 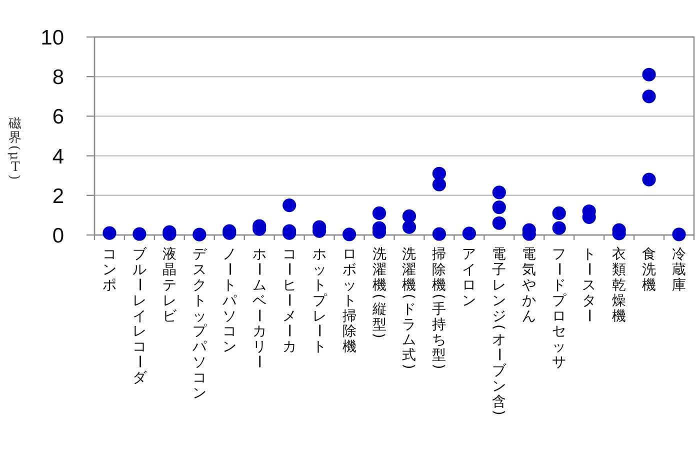 I want to click on x-tick-label: 冷蔵庫, so click(x=679, y=270).